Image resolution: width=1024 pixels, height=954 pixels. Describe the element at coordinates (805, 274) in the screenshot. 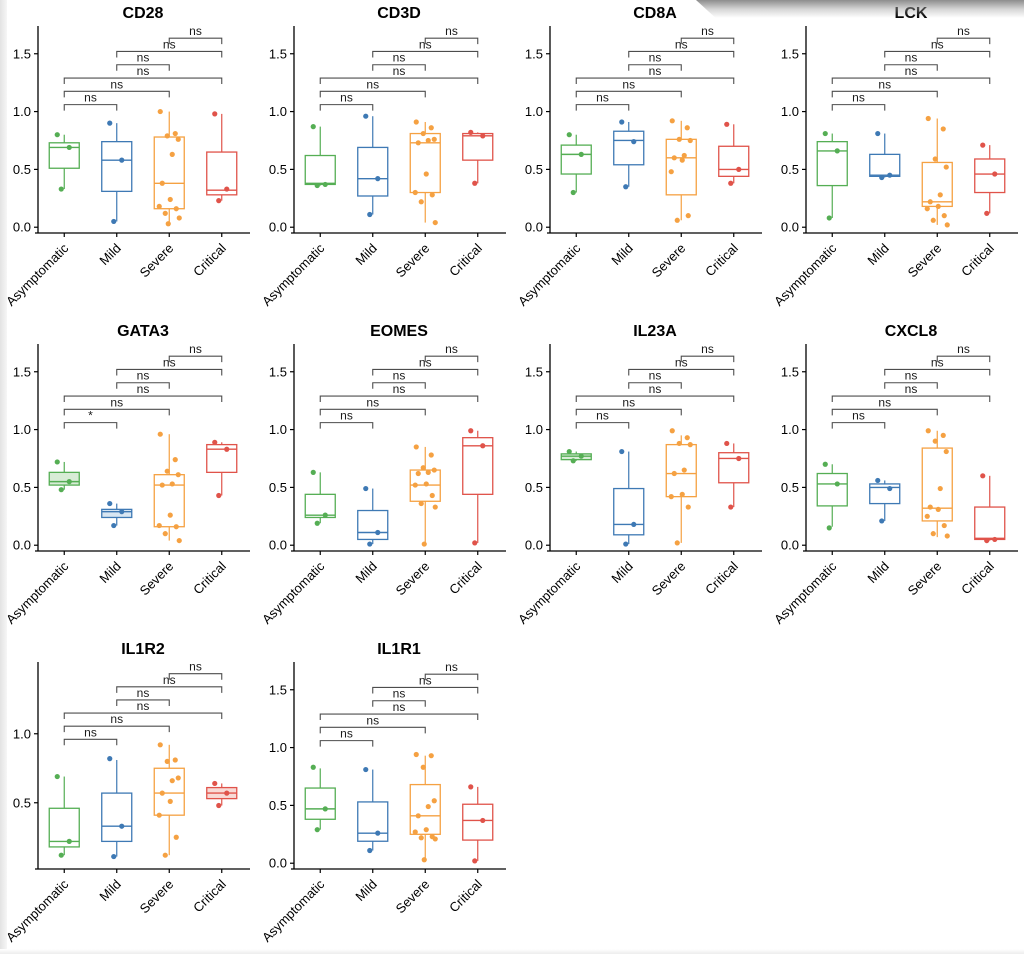

I see `x-tick-label: Asymptomatic` at that location.